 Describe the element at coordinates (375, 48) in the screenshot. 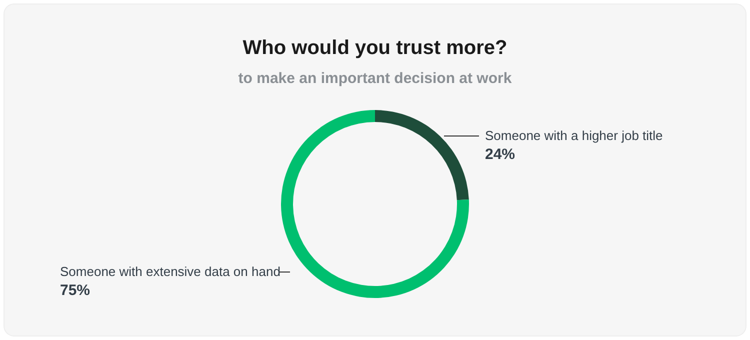

I see `chart-title: Who would you trust more?` at that location.